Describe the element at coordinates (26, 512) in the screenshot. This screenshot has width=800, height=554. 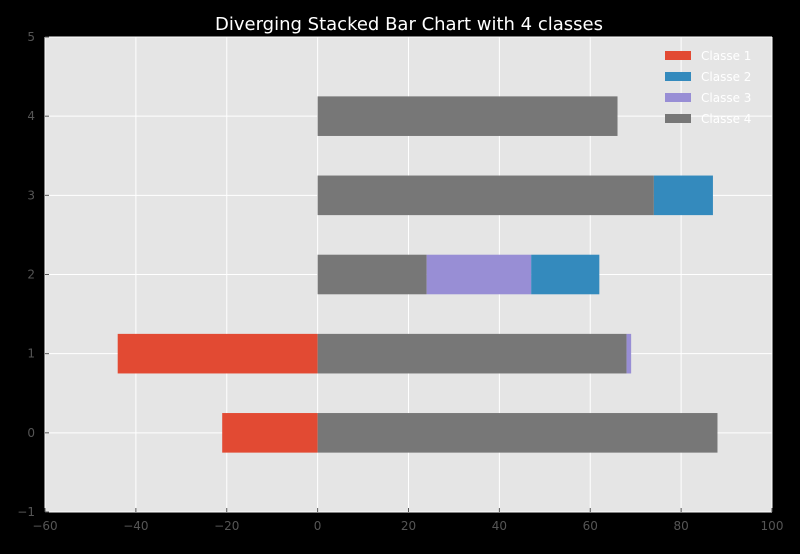
I see `y-tick-label: −1` at that location.